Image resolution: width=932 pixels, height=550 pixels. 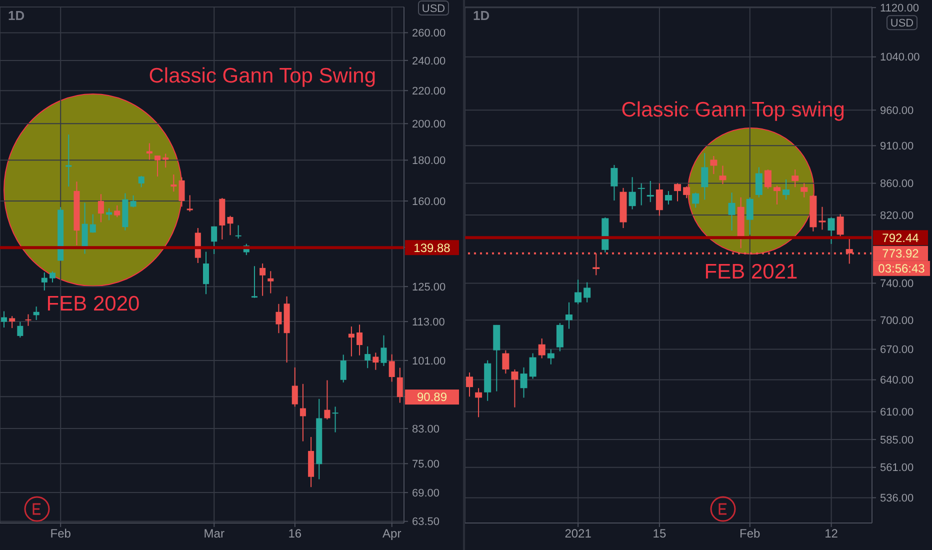 I want to click on y-tick-label: 63.50, so click(x=426, y=522).